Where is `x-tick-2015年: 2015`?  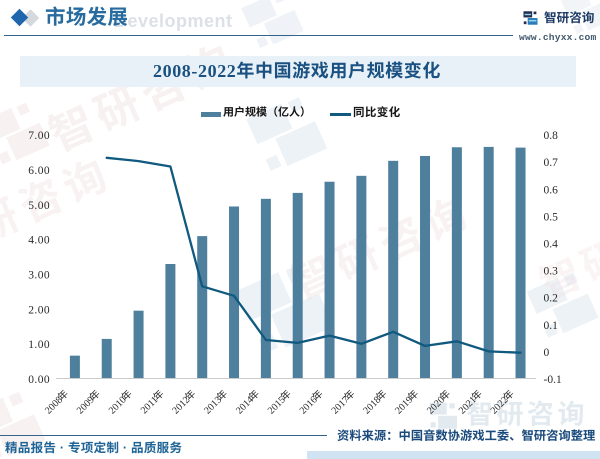
x-tick-2015年: 2015 is located at coordinates (278, 402).